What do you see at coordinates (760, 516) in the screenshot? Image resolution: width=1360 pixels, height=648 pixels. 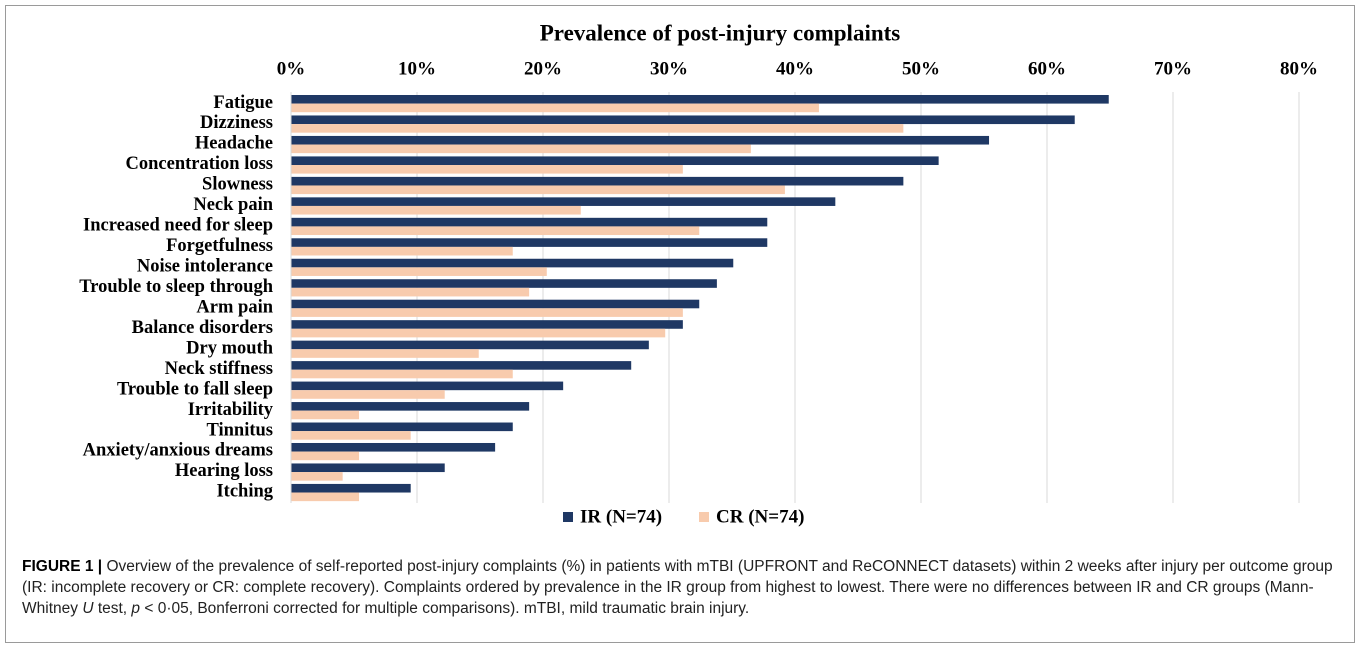 I see `legend-label: CR (N=74)` at bounding box center [760, 516].